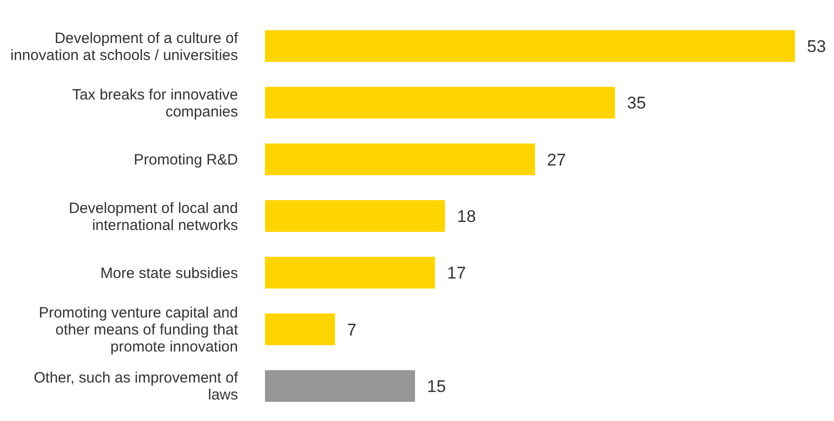  What do you see at coordinates (124, 47) in the screenshot?
I see `y-tick-label: Development of a culture of innovation at schools / universities` at bounding box center [124, 47].